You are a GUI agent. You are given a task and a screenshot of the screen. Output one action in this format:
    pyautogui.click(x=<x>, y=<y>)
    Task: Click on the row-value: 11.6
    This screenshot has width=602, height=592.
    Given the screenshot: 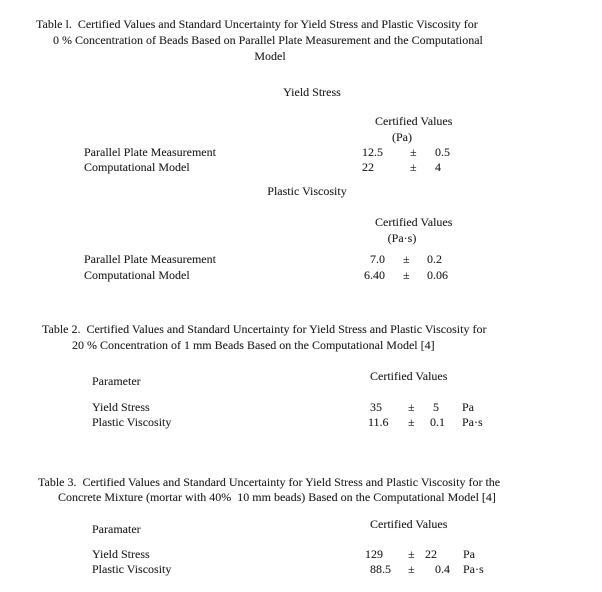 What is the action you would take?
    pyautogui.click(x=378, y=422)
    